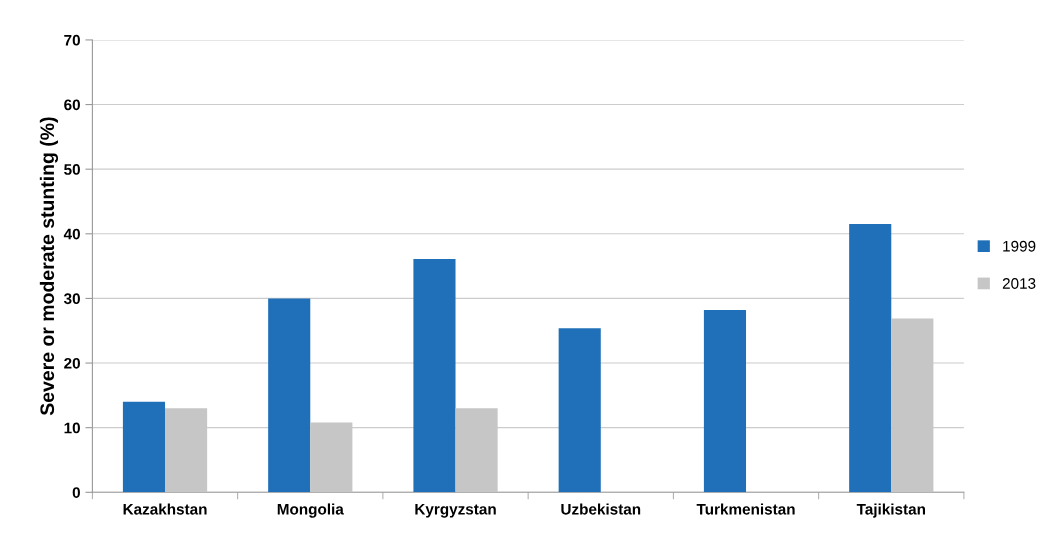 The image size is (1050, 547). I want to click on y-tick-label: 30, so click(71, 299).